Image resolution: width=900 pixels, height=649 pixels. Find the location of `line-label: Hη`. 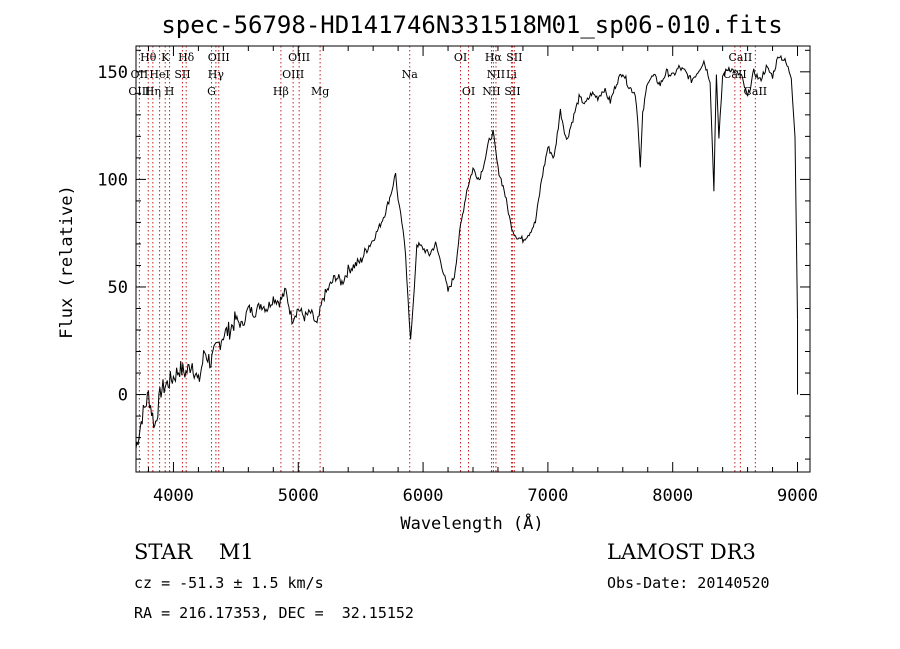

line-label: Hη is located at coordinates (153, 91).